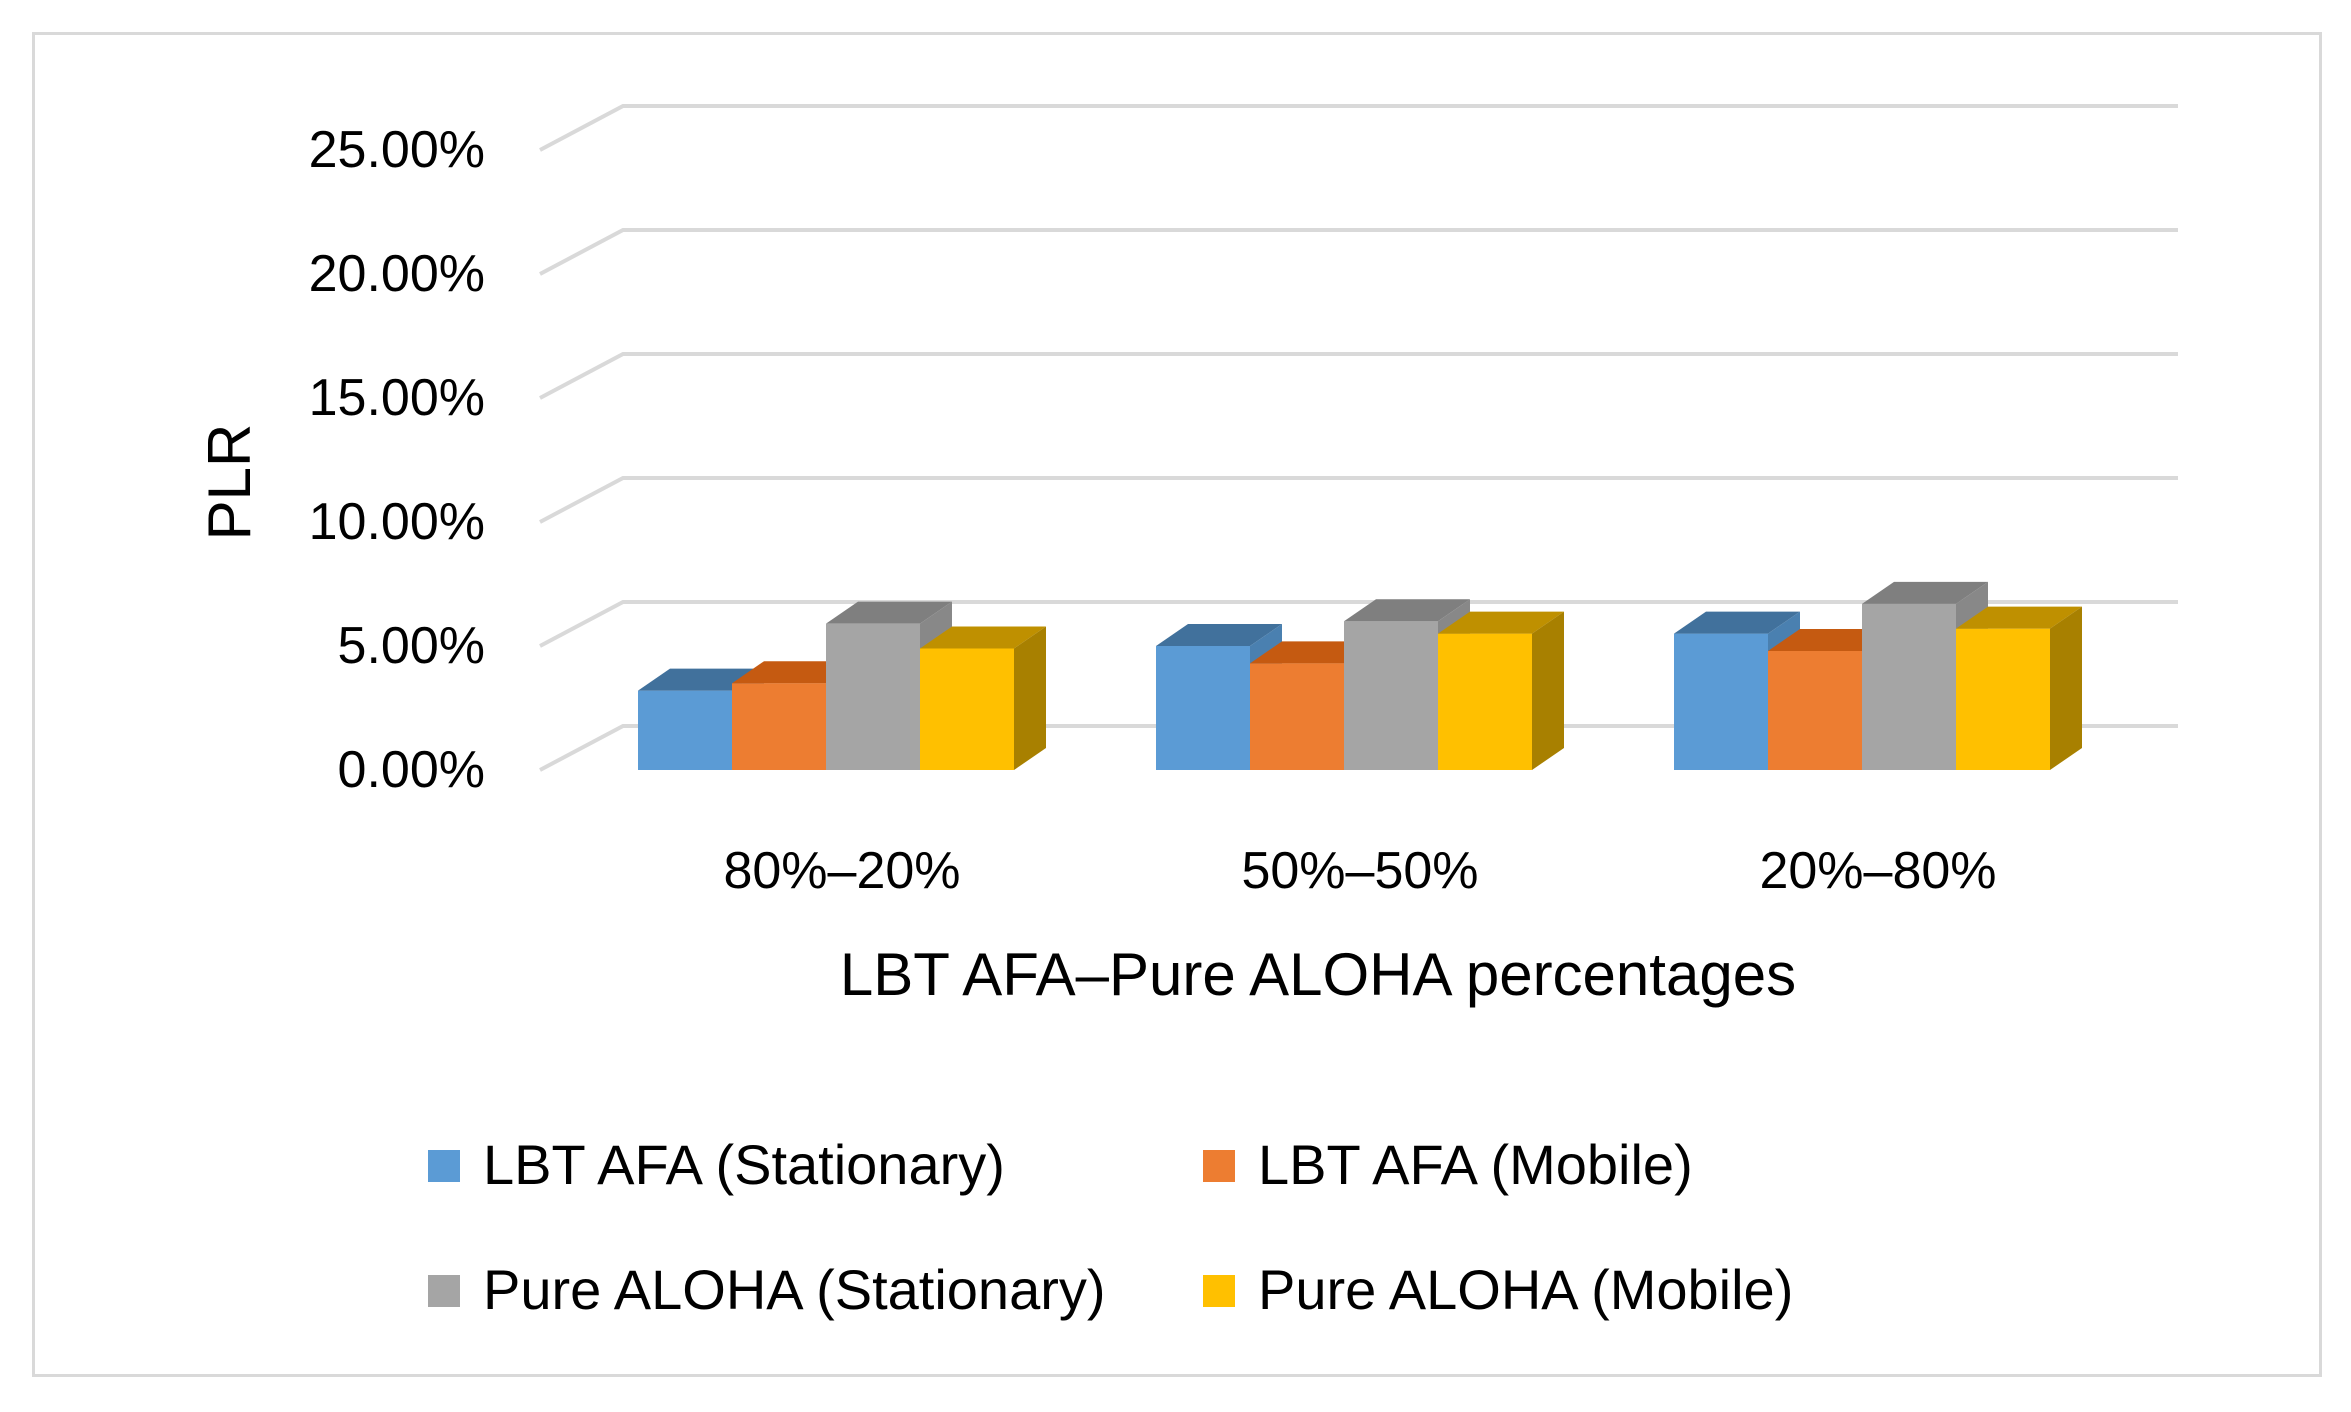 This screenshot has height=1412, width=2351. What do you see at coordinates (1877, 871) in the screenshot?
I see `x-tick-label: 20%–80%` at bounding box center [1877, 871].